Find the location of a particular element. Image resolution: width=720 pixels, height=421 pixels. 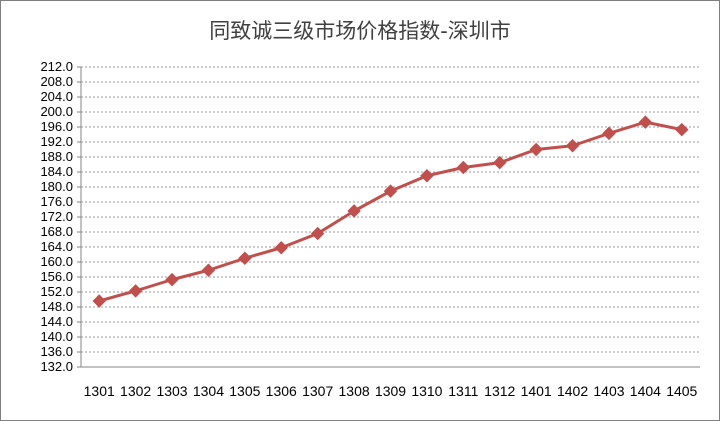

x-tick-label: 1305 is located at coordinates (244, 391).